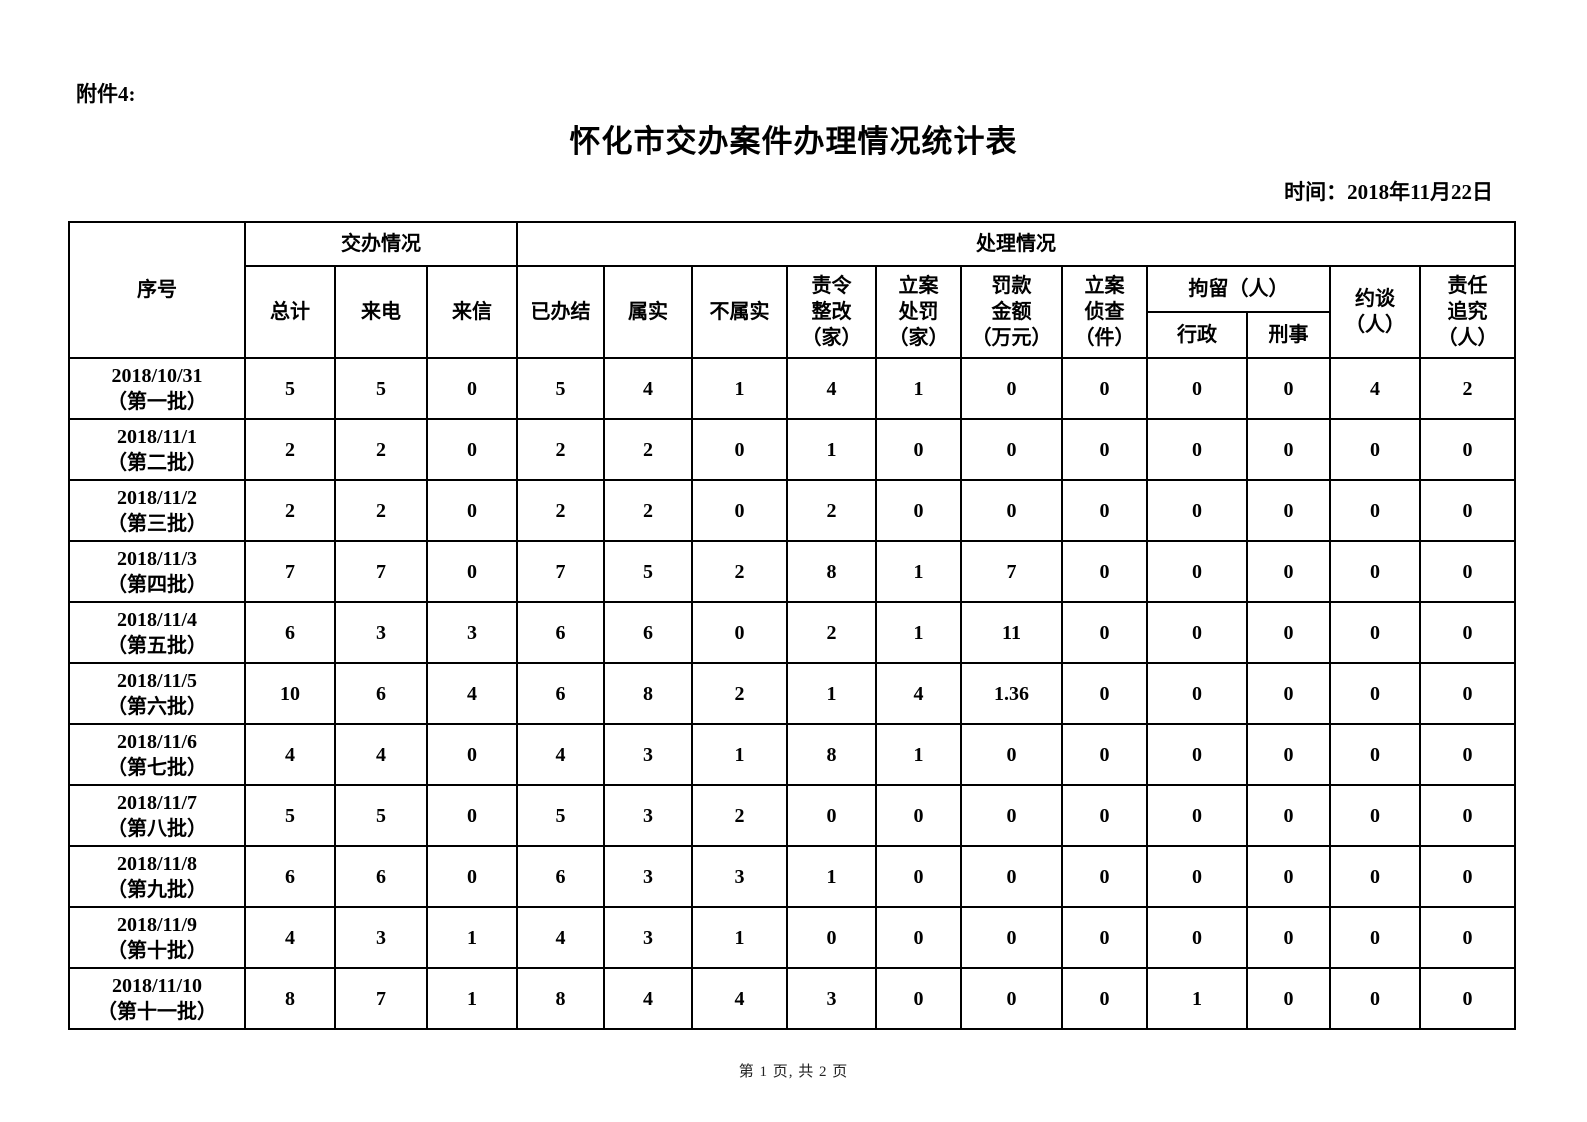 This screenshot has height=1122, width=1587. Describe the element at coordinates (157, 815) in the screenshot. I see `row-serial: 2018/11/7 （第八批）` at that location.